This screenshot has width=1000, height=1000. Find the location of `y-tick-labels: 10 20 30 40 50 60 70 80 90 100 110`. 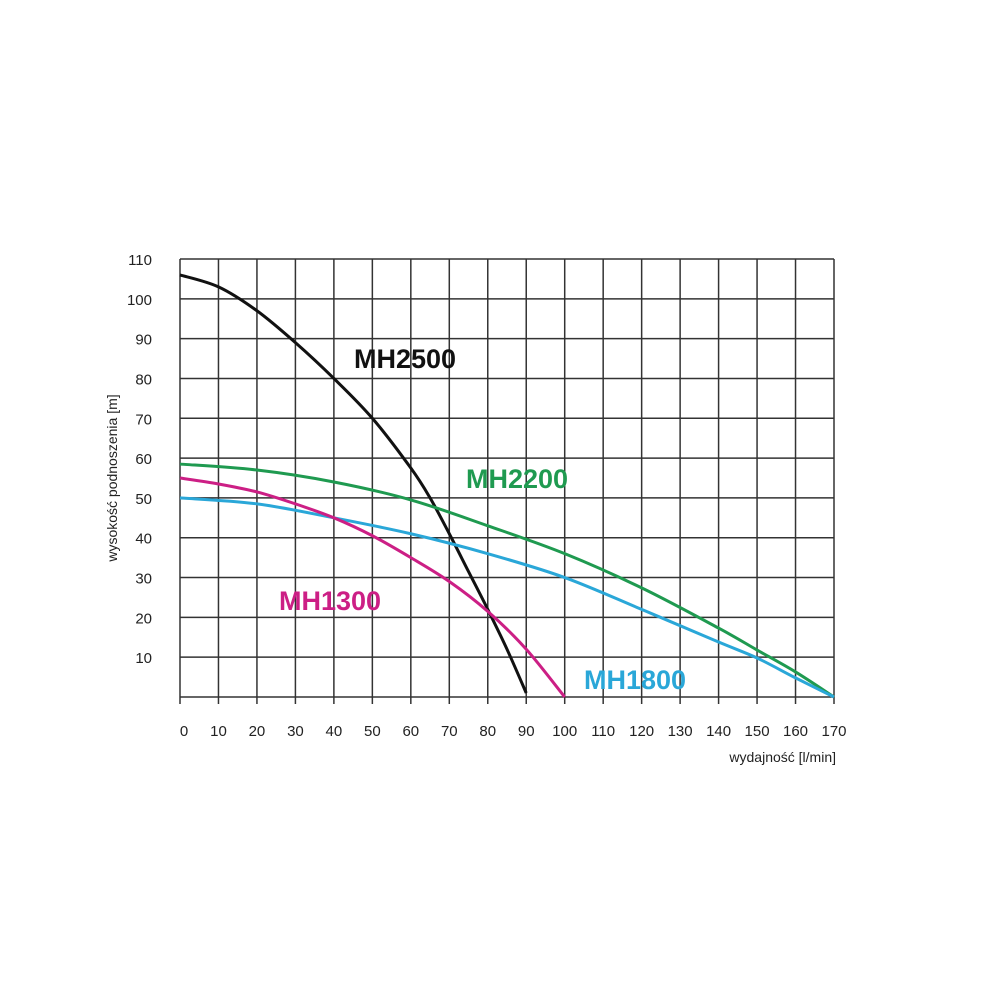

y-tick-labels: 10 20 30 40 50 60 70 80 90 100 110 is located at coordinates (139, 459).